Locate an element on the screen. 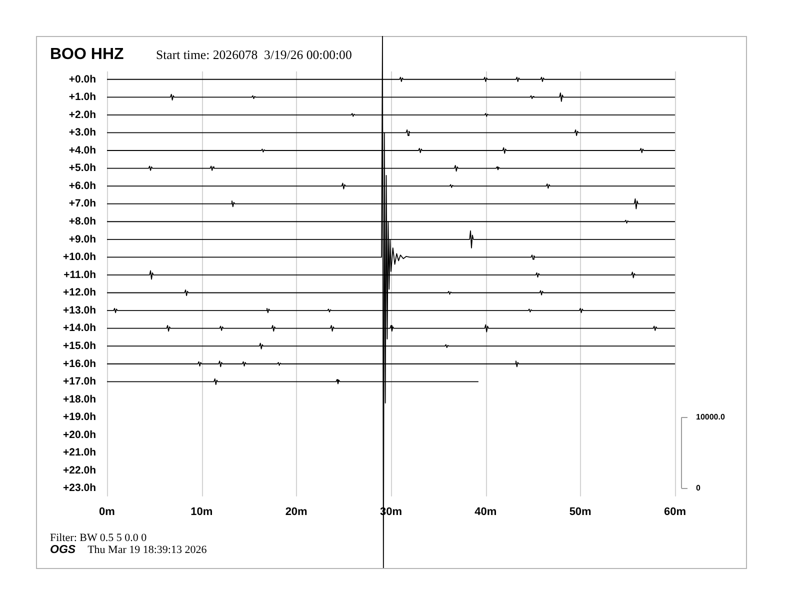 This screenshot has height=612, width=792. y-tick-label: +4.0h is located at coordinates (82, 150).